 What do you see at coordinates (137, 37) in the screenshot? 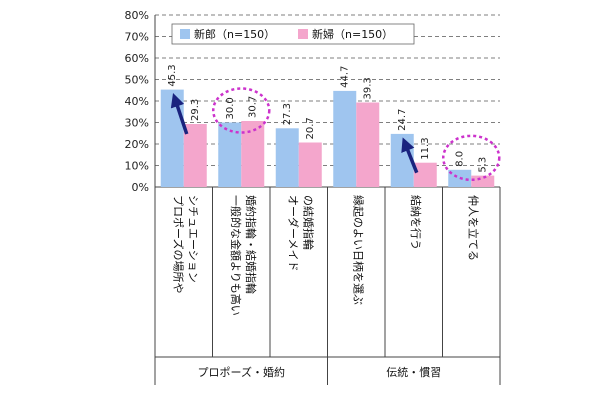
I see `y-tick-label: 70%` at bounding box center [137, 37].